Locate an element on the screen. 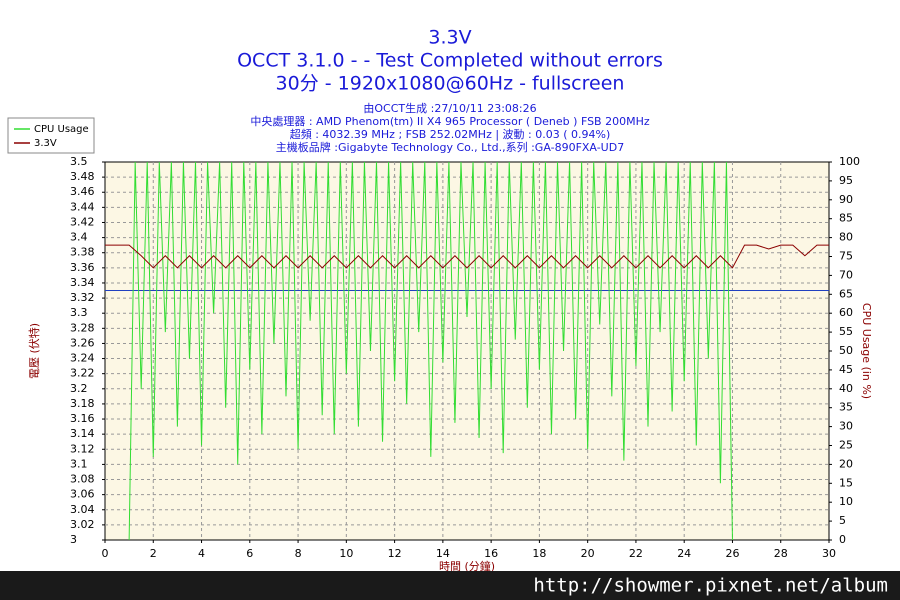 This screenshot has width=900, height=600. y-tick-label: 3.4 is located at coordinates (79, 237).